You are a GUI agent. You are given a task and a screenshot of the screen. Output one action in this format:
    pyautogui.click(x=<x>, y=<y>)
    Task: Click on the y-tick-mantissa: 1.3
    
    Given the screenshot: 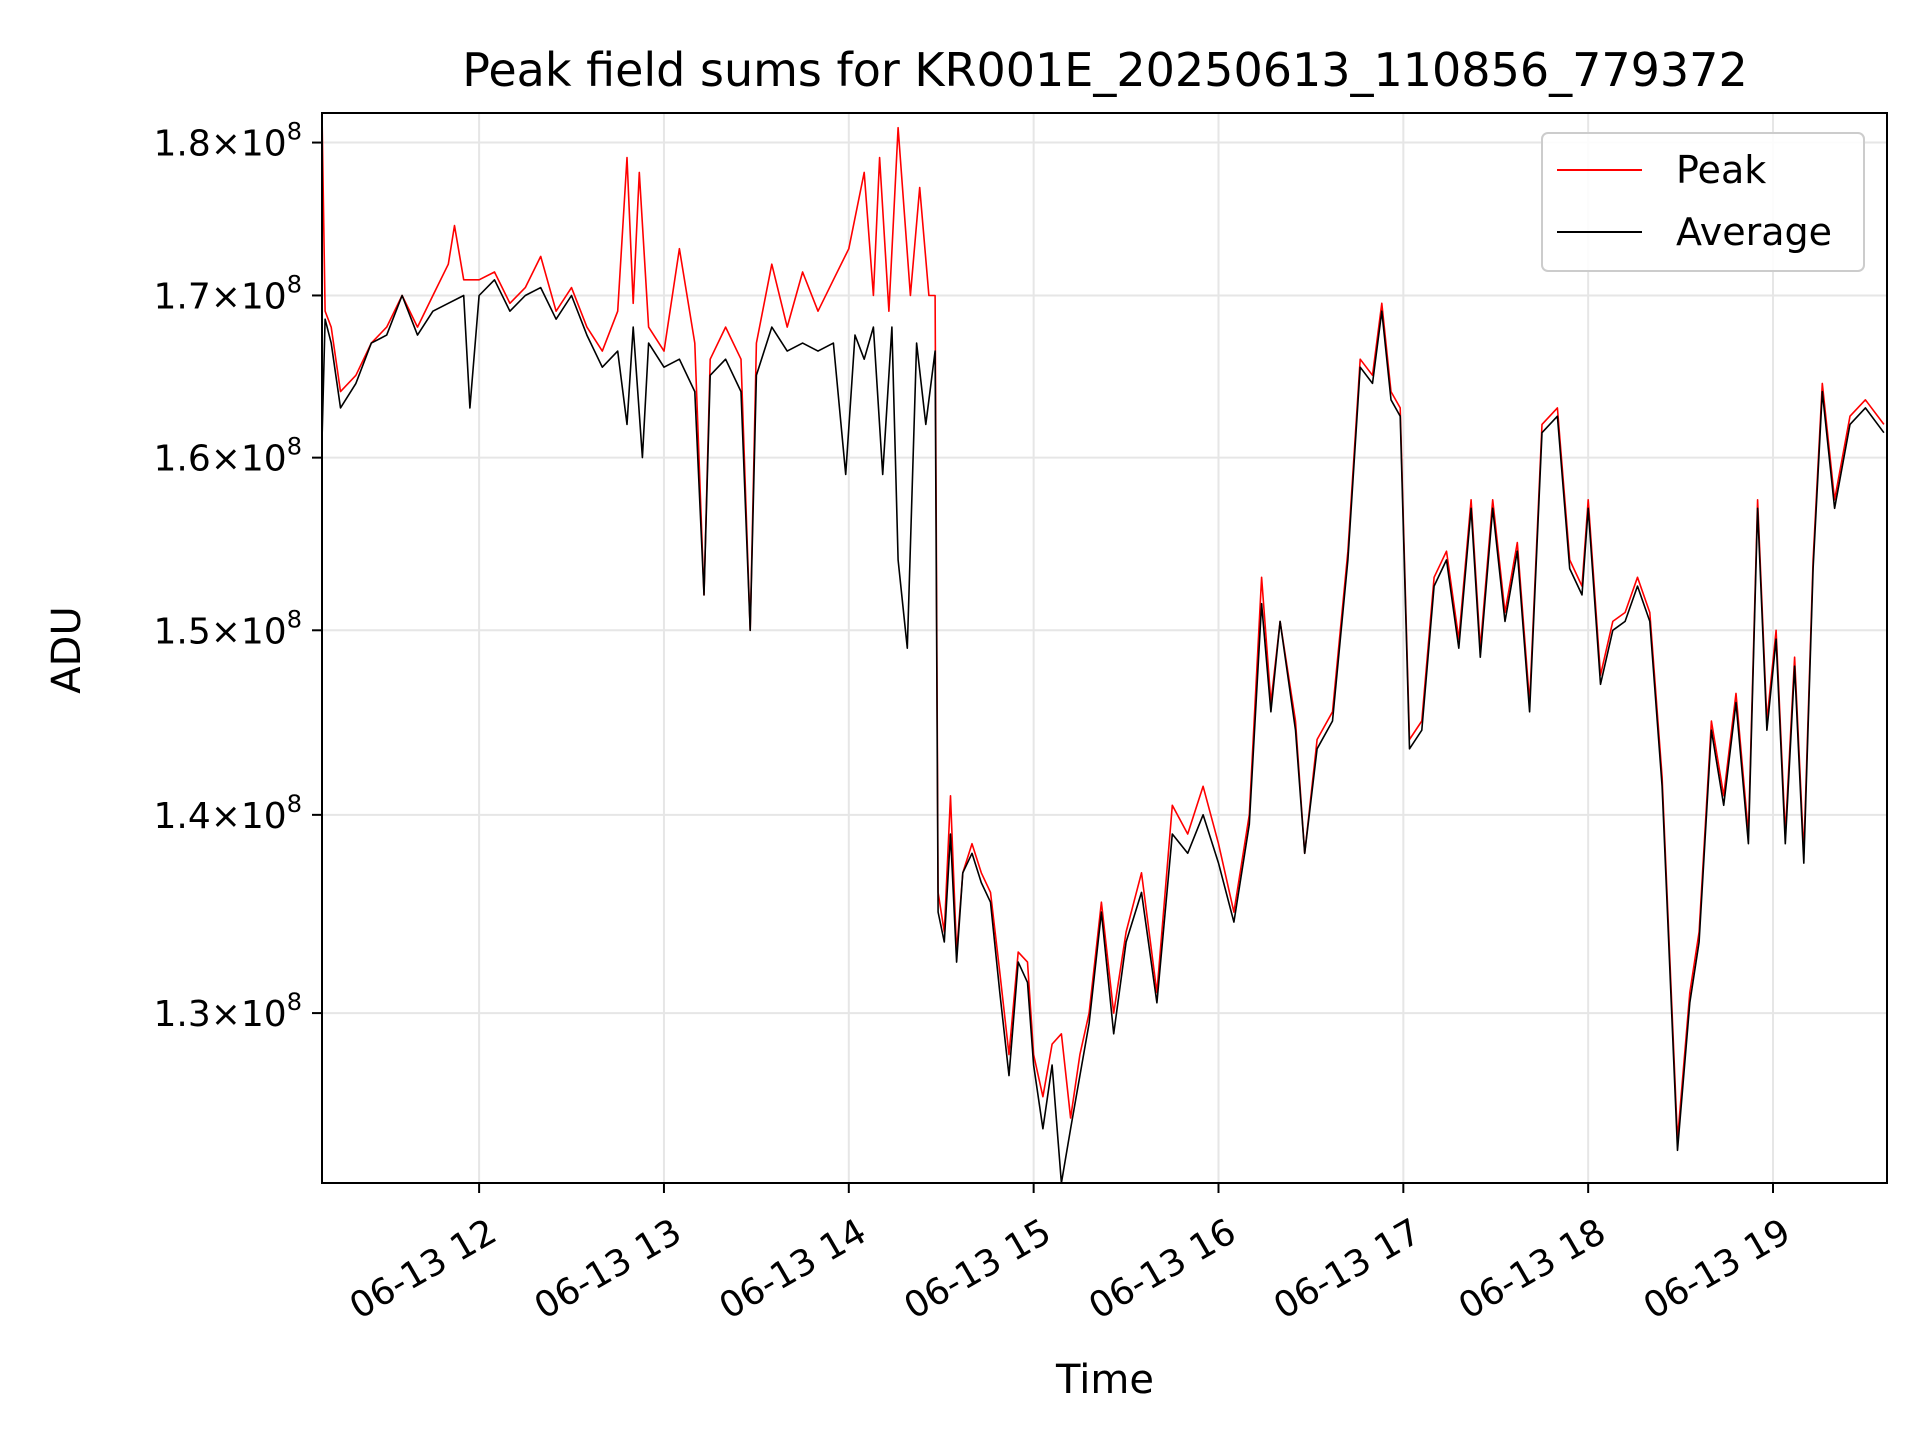 What is the action you would take?
    pyautogui.click(x=181, y=1014)
    